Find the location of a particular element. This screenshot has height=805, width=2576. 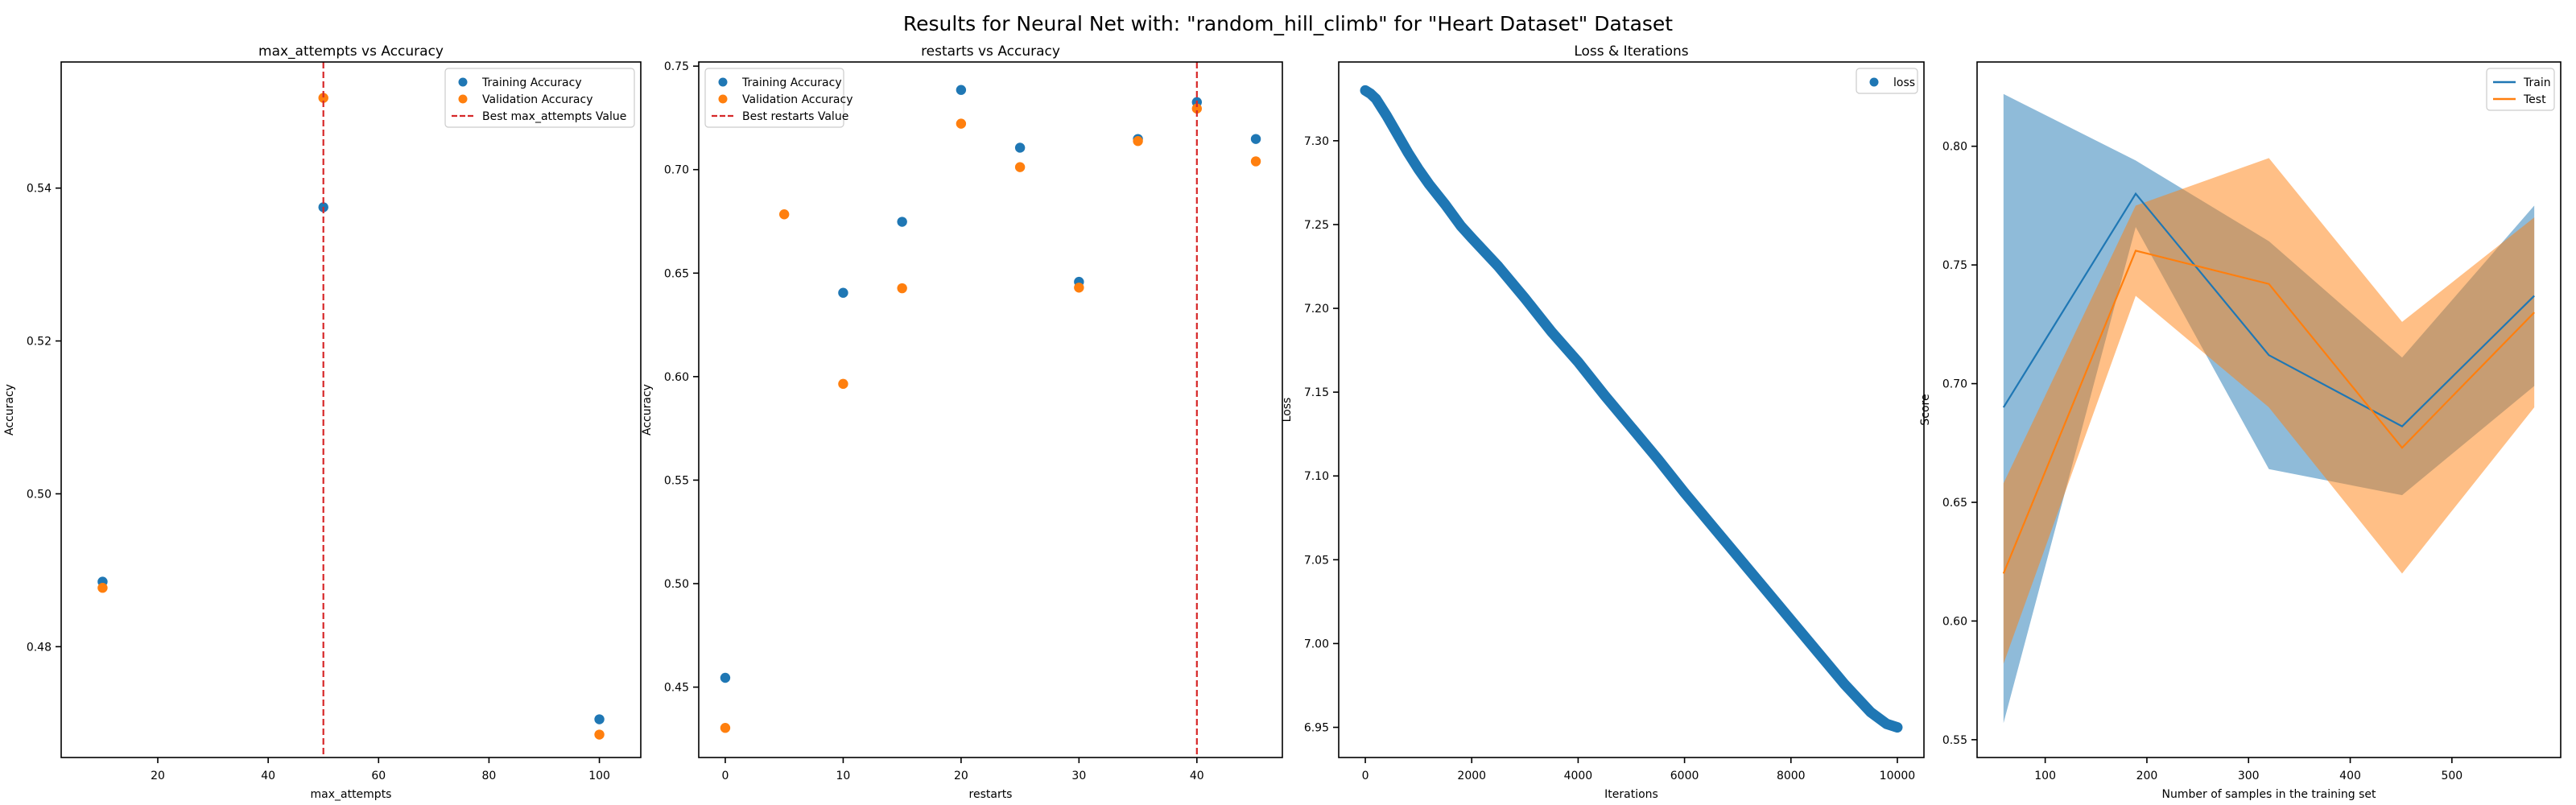

x-tick-label: 300 is located at coordinates (2249, 776).